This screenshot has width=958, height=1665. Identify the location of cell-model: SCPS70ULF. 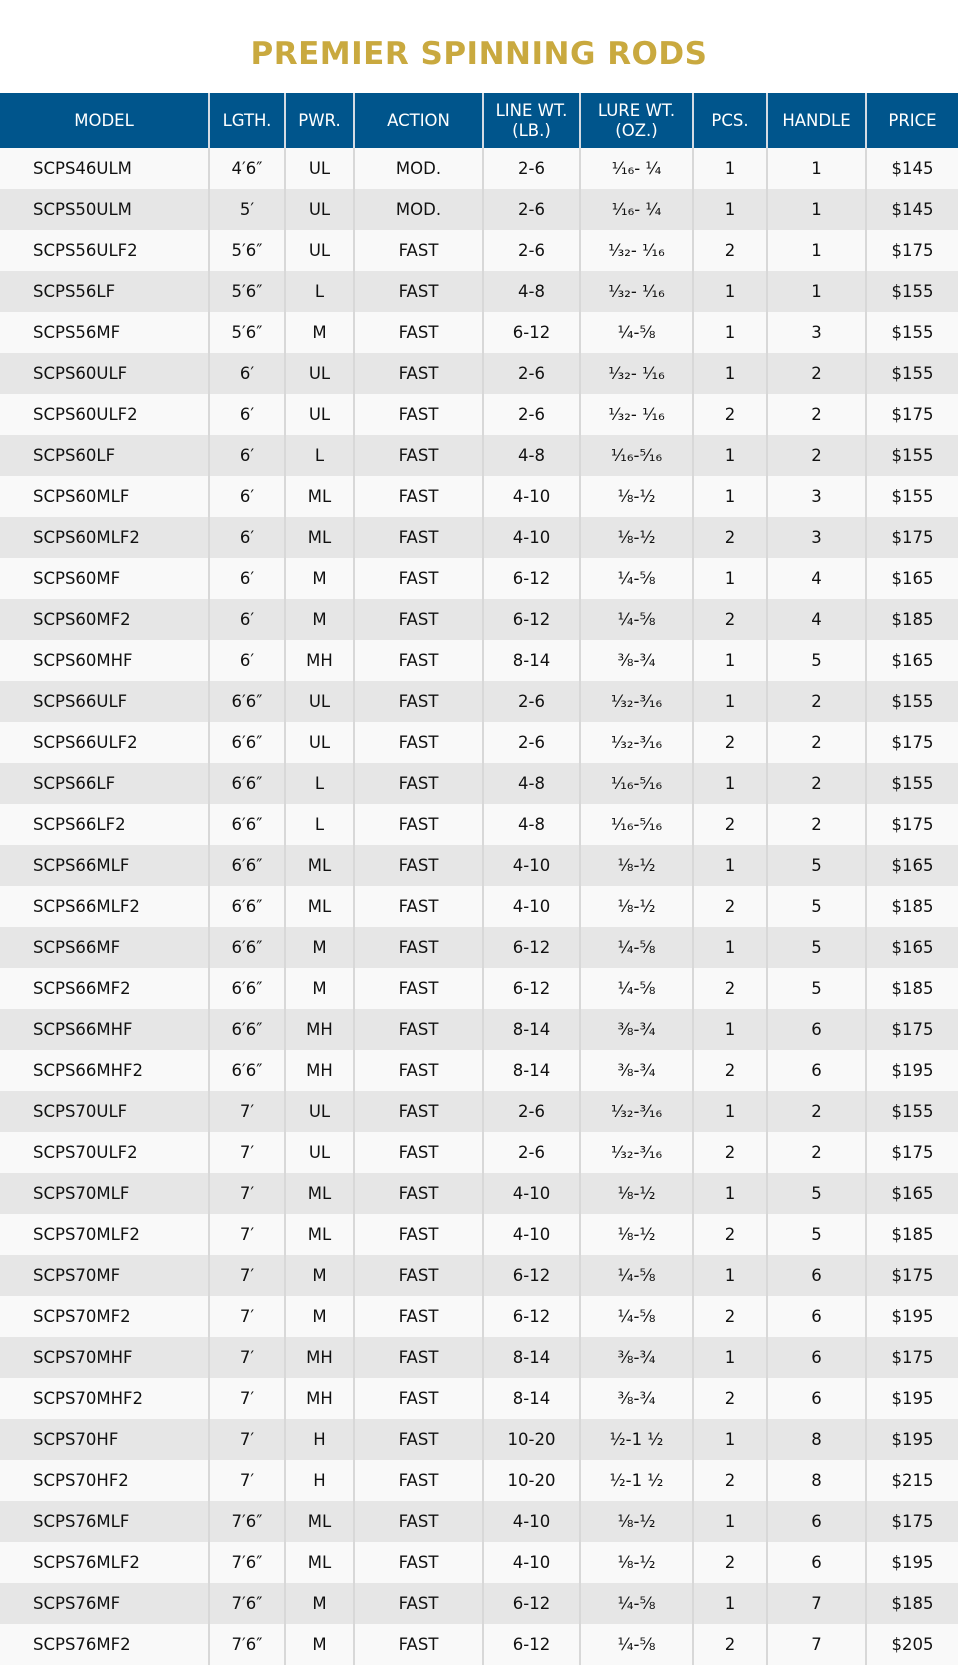
(105, 1111).